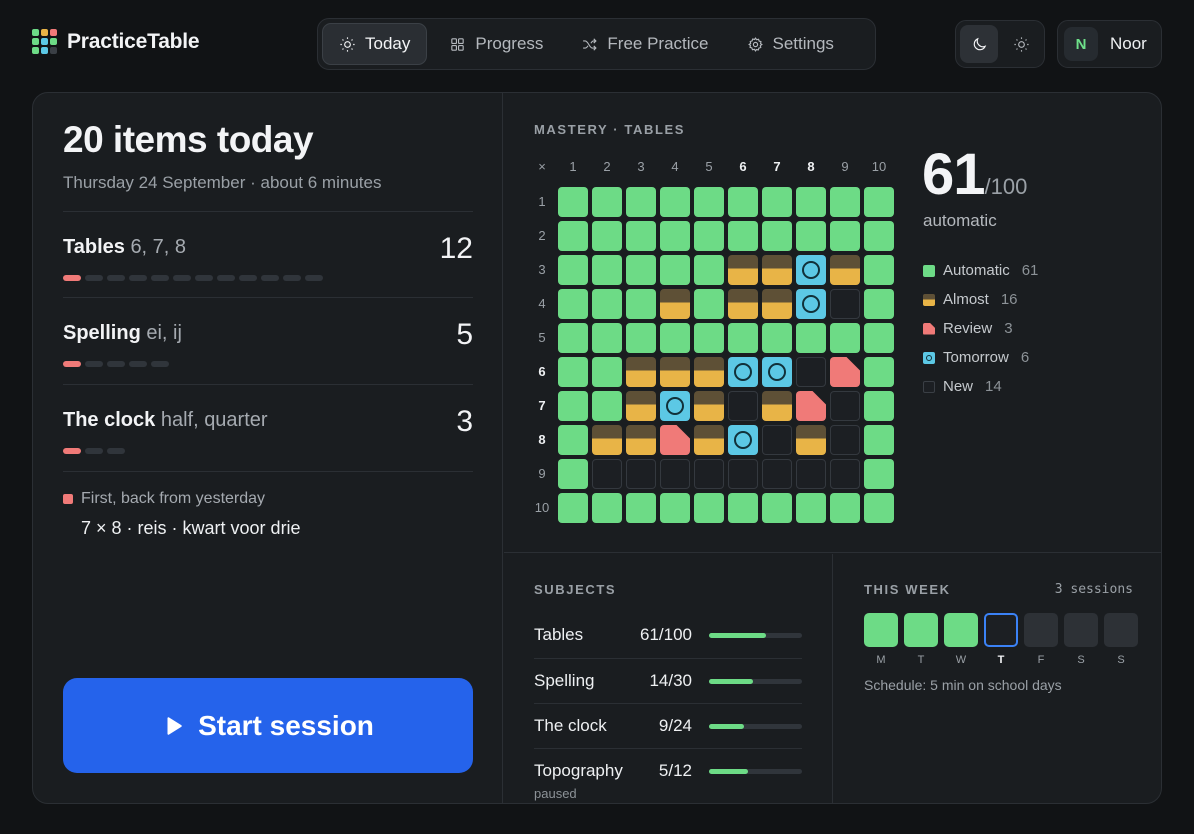 The height and width of the screenshot is (834, 1194). I want to click on subject-row: Topography paused 5/12, so click(668, 774).